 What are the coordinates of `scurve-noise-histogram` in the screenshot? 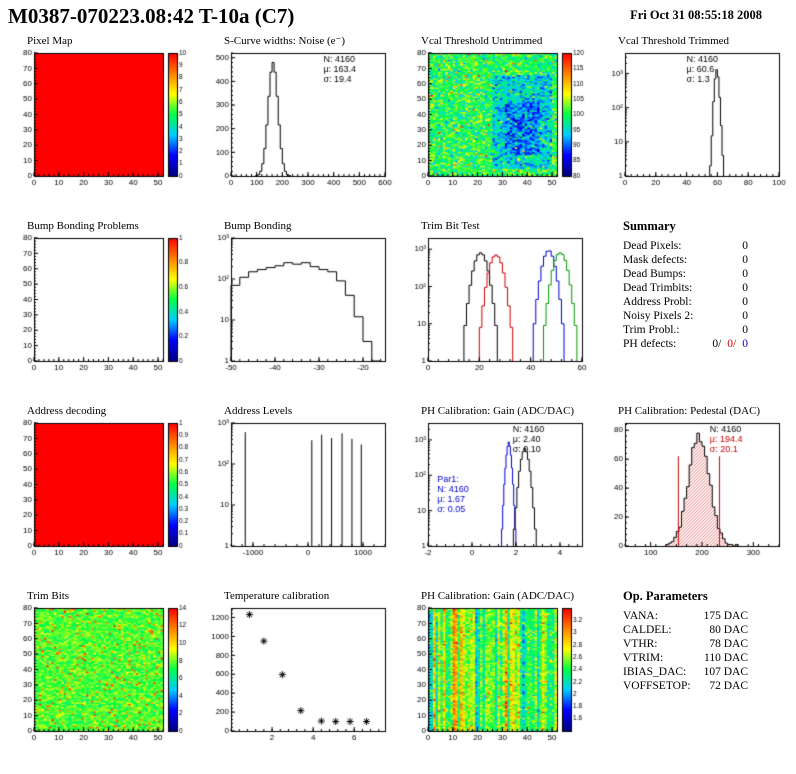 It's located at (298, 120).